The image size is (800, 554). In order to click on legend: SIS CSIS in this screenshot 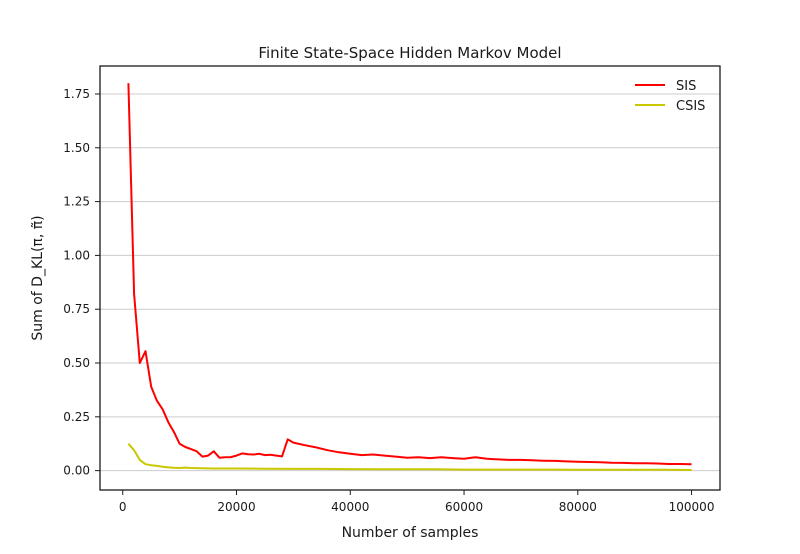, I will do `click(670, 96)`.